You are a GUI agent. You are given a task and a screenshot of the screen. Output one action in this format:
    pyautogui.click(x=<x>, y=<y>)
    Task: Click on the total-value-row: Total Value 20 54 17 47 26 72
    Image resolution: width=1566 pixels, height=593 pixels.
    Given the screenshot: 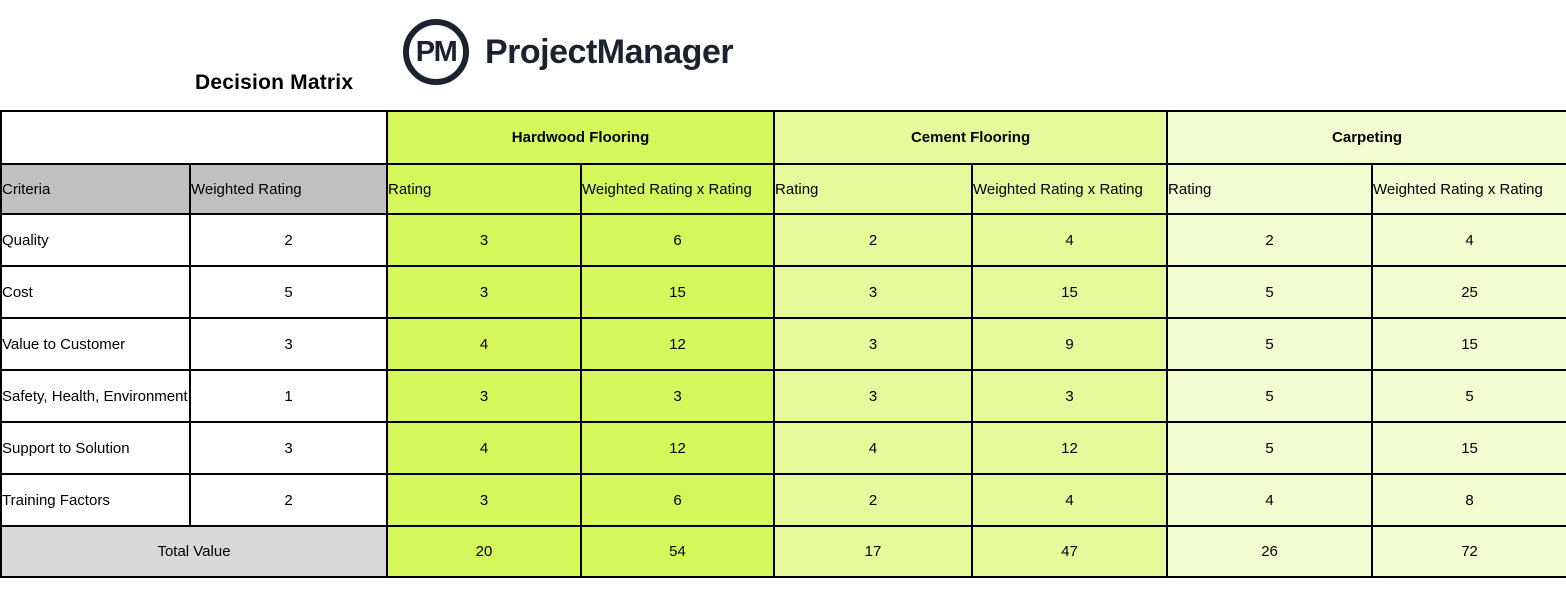 What is the action you would take?
    pyautogui.click(x=783, y=551)
    